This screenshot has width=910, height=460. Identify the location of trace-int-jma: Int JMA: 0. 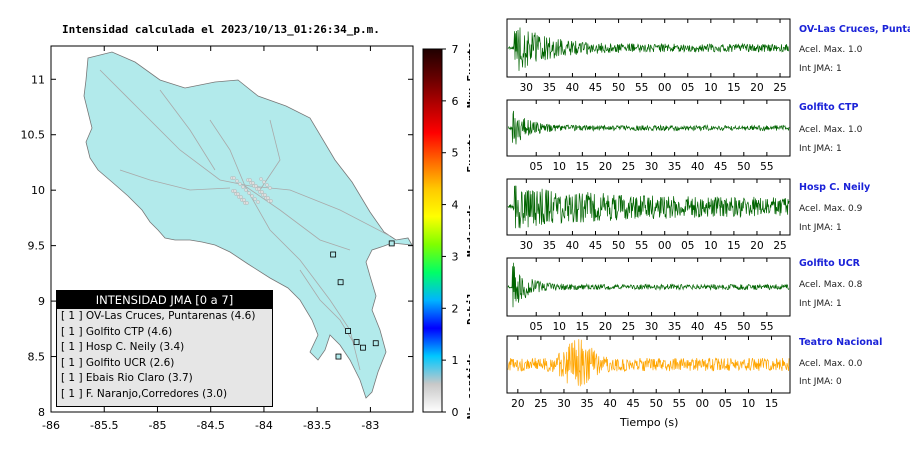
(820, 382).